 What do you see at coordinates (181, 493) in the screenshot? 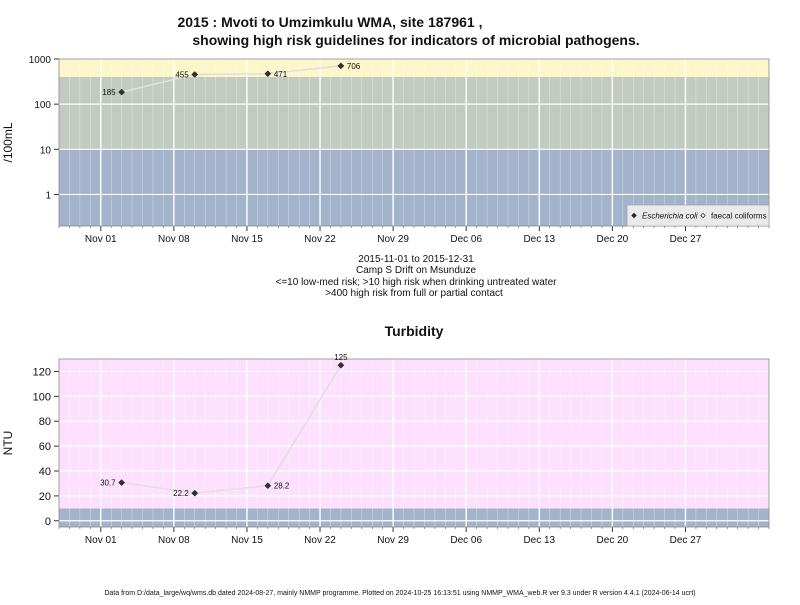
I see `data-point-label: 22.2` at bounding box center [181, 493].